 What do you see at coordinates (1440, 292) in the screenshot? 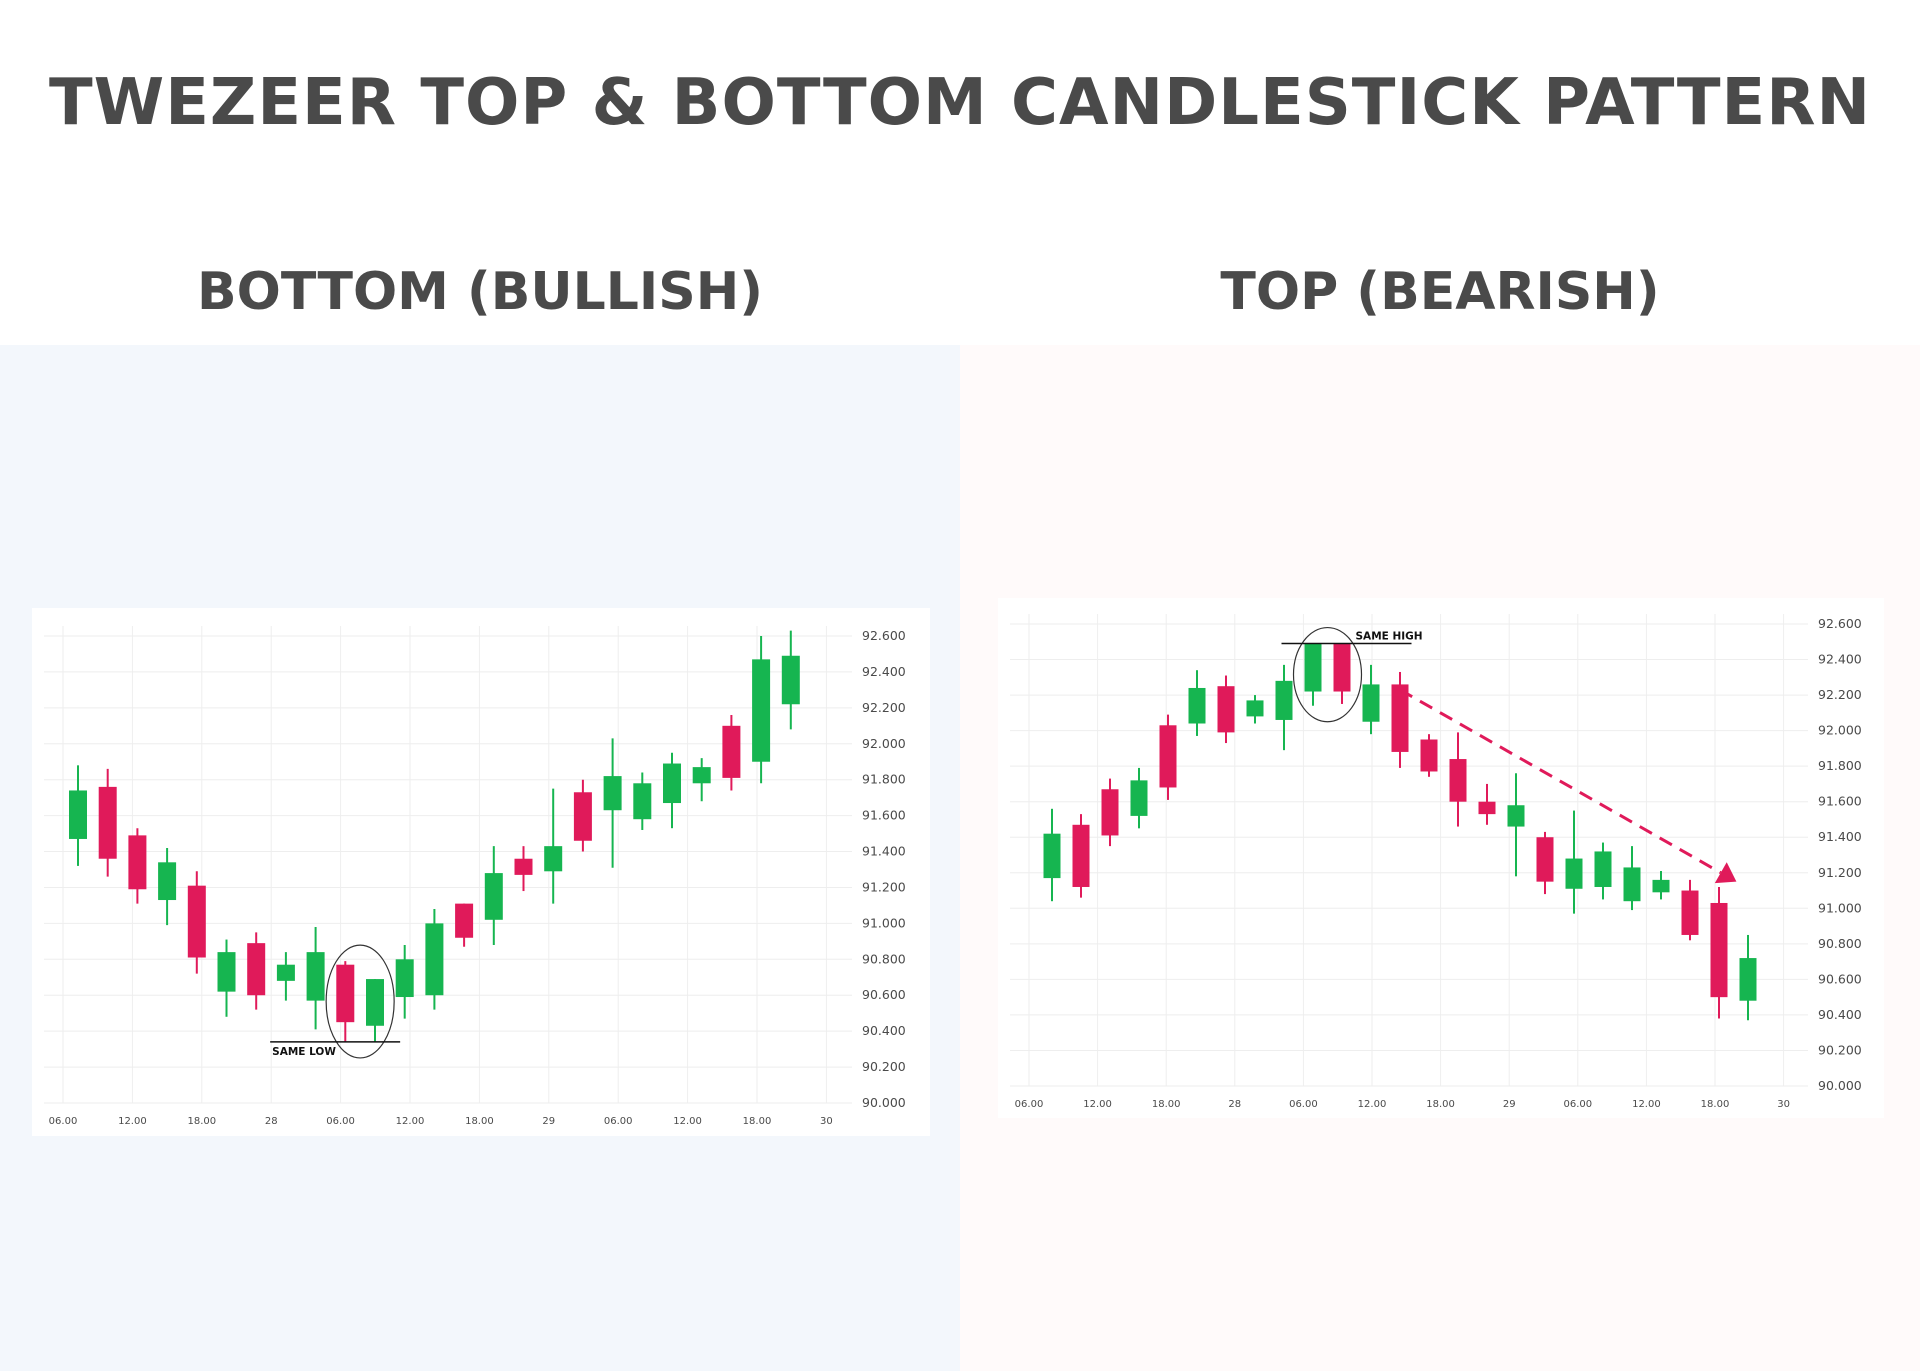
I see `bearish-subtitle: TOP (BEARISH)` at bounding box center [1440, 292].